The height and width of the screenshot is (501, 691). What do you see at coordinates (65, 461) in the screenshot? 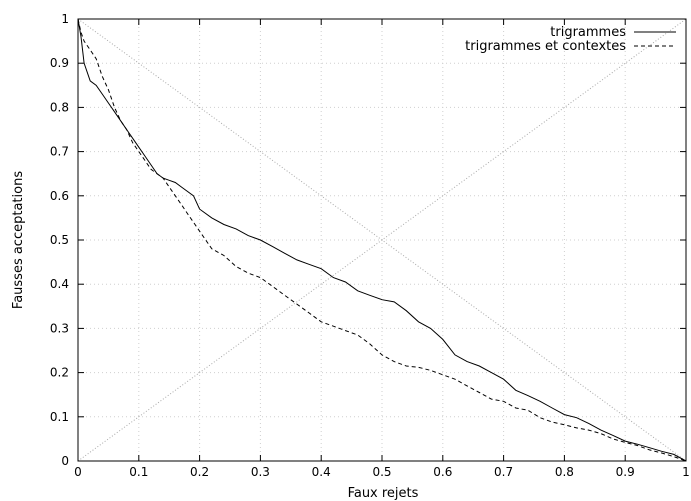
I see `y-tick-label: 0` at bounding box center [65, 461].